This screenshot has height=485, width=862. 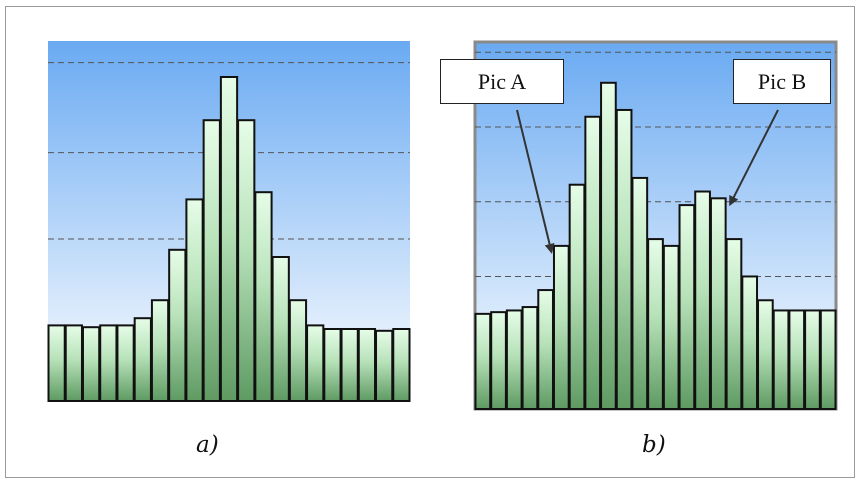 I want to click on callout-pic-b: Pic B, so click(x=782, y=81).